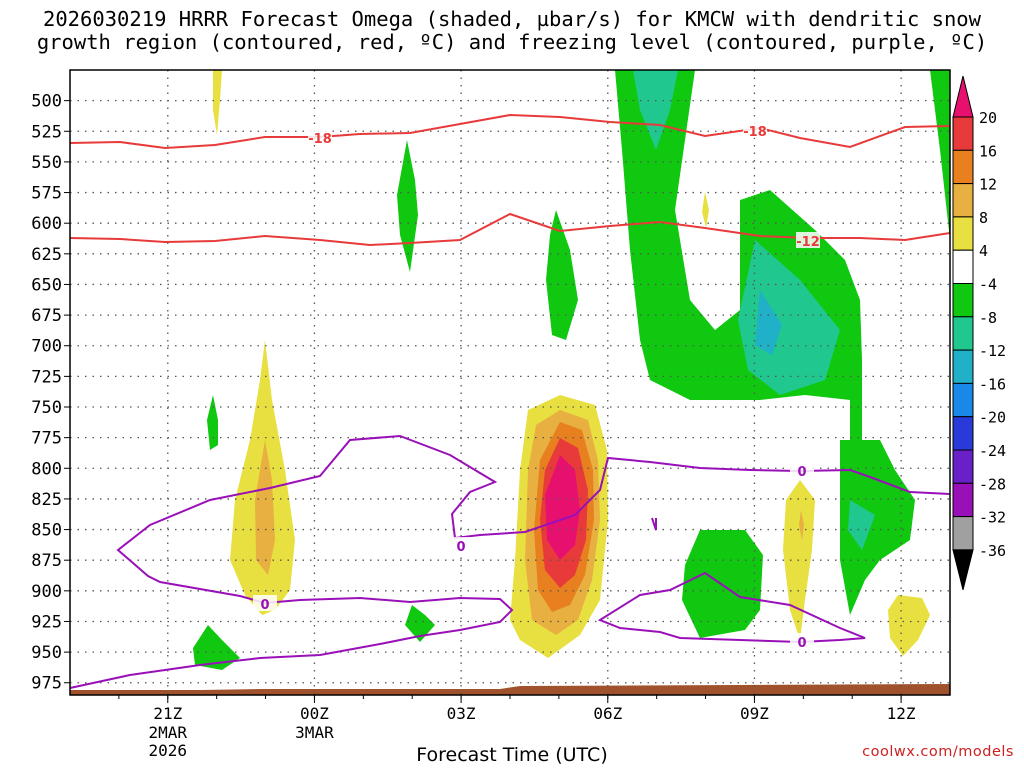  Describe the element at coordinates (963, 570) in the screenshot. I see `colorbar-bottom-arrow` at that location.